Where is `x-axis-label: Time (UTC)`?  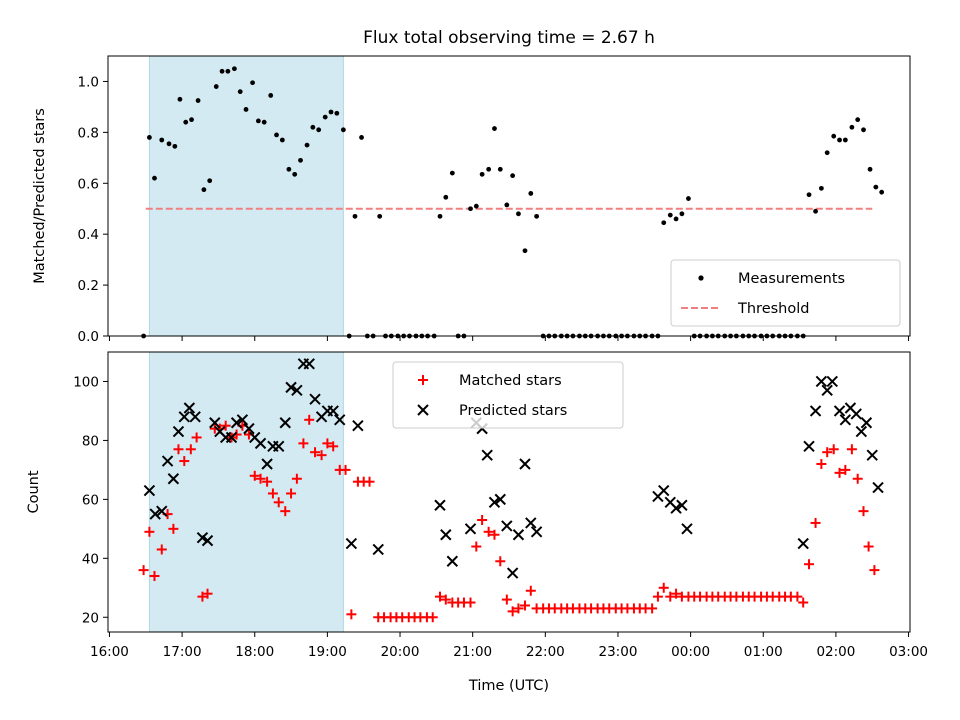
x-axis-label: Time (UTC) is located at coordinates (508, 686).